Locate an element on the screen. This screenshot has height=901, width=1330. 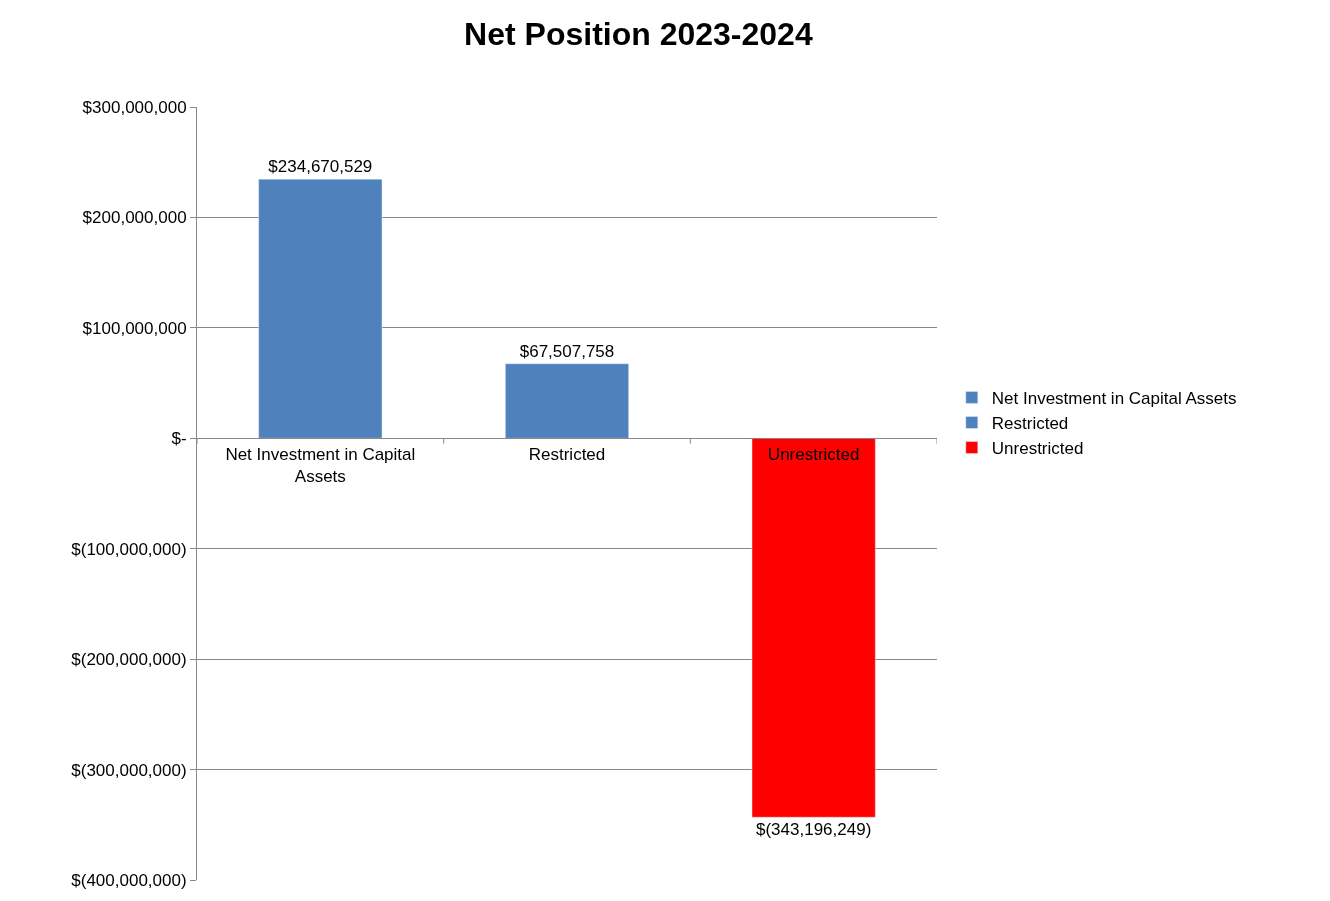
y-tick-label: $(100,000,000) is located at coordinates (129, 549).